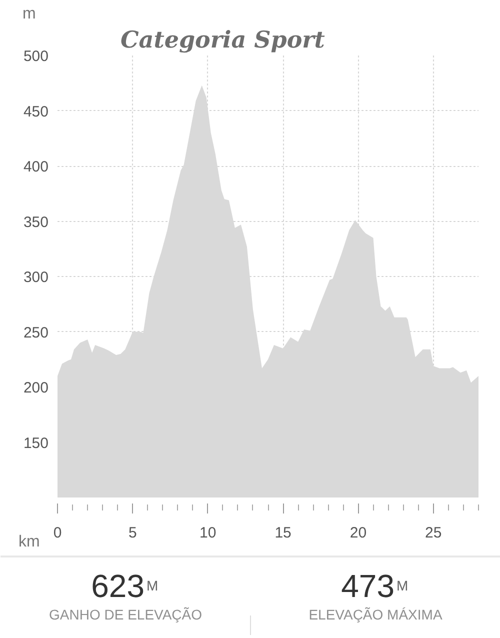  What do you see at coordinates (132, 533) in the screenshot?
I see `x-tick-label: 5` at bounding box center [132, 533].